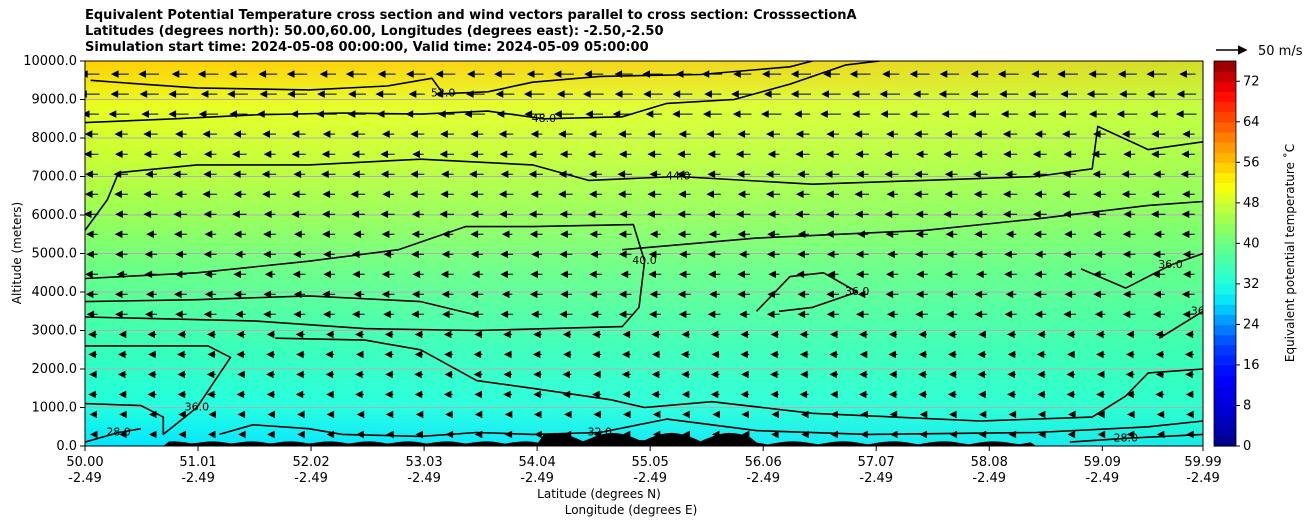  I want to click on colorbar-tick-label: 16, so click(1251, 365).